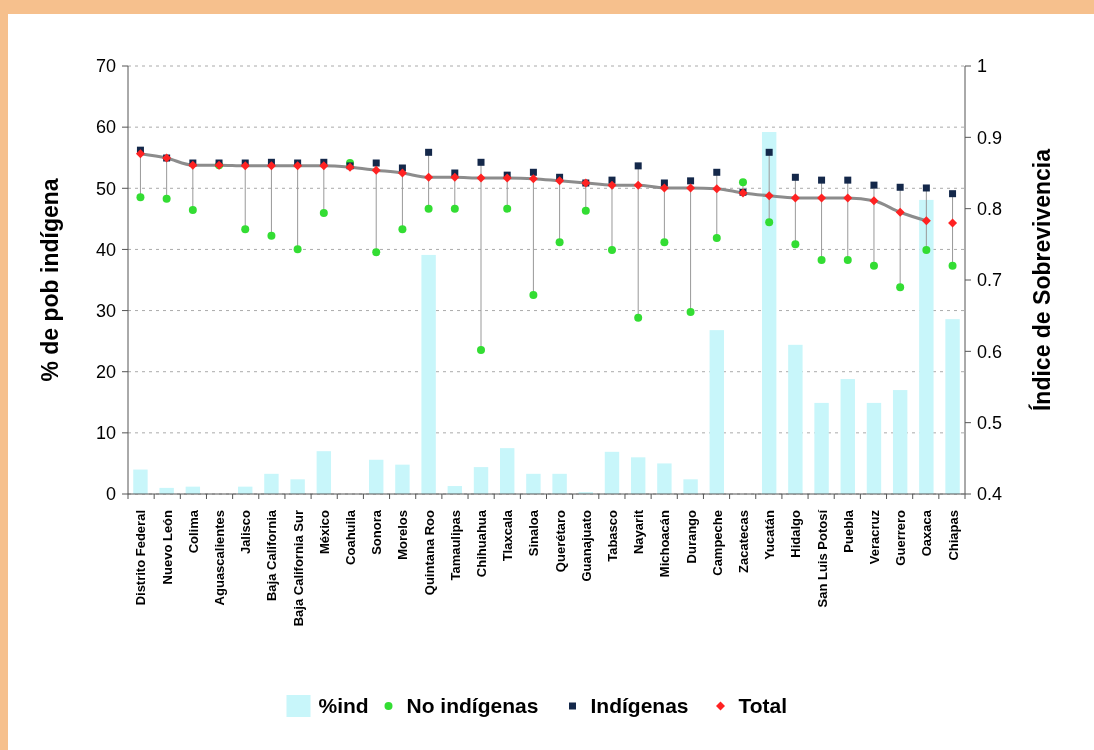 The image size is (1094, 750). Describe the element at coordinates (110, 494) in the screenshot. I see `y-tick-label: 0` at that location.